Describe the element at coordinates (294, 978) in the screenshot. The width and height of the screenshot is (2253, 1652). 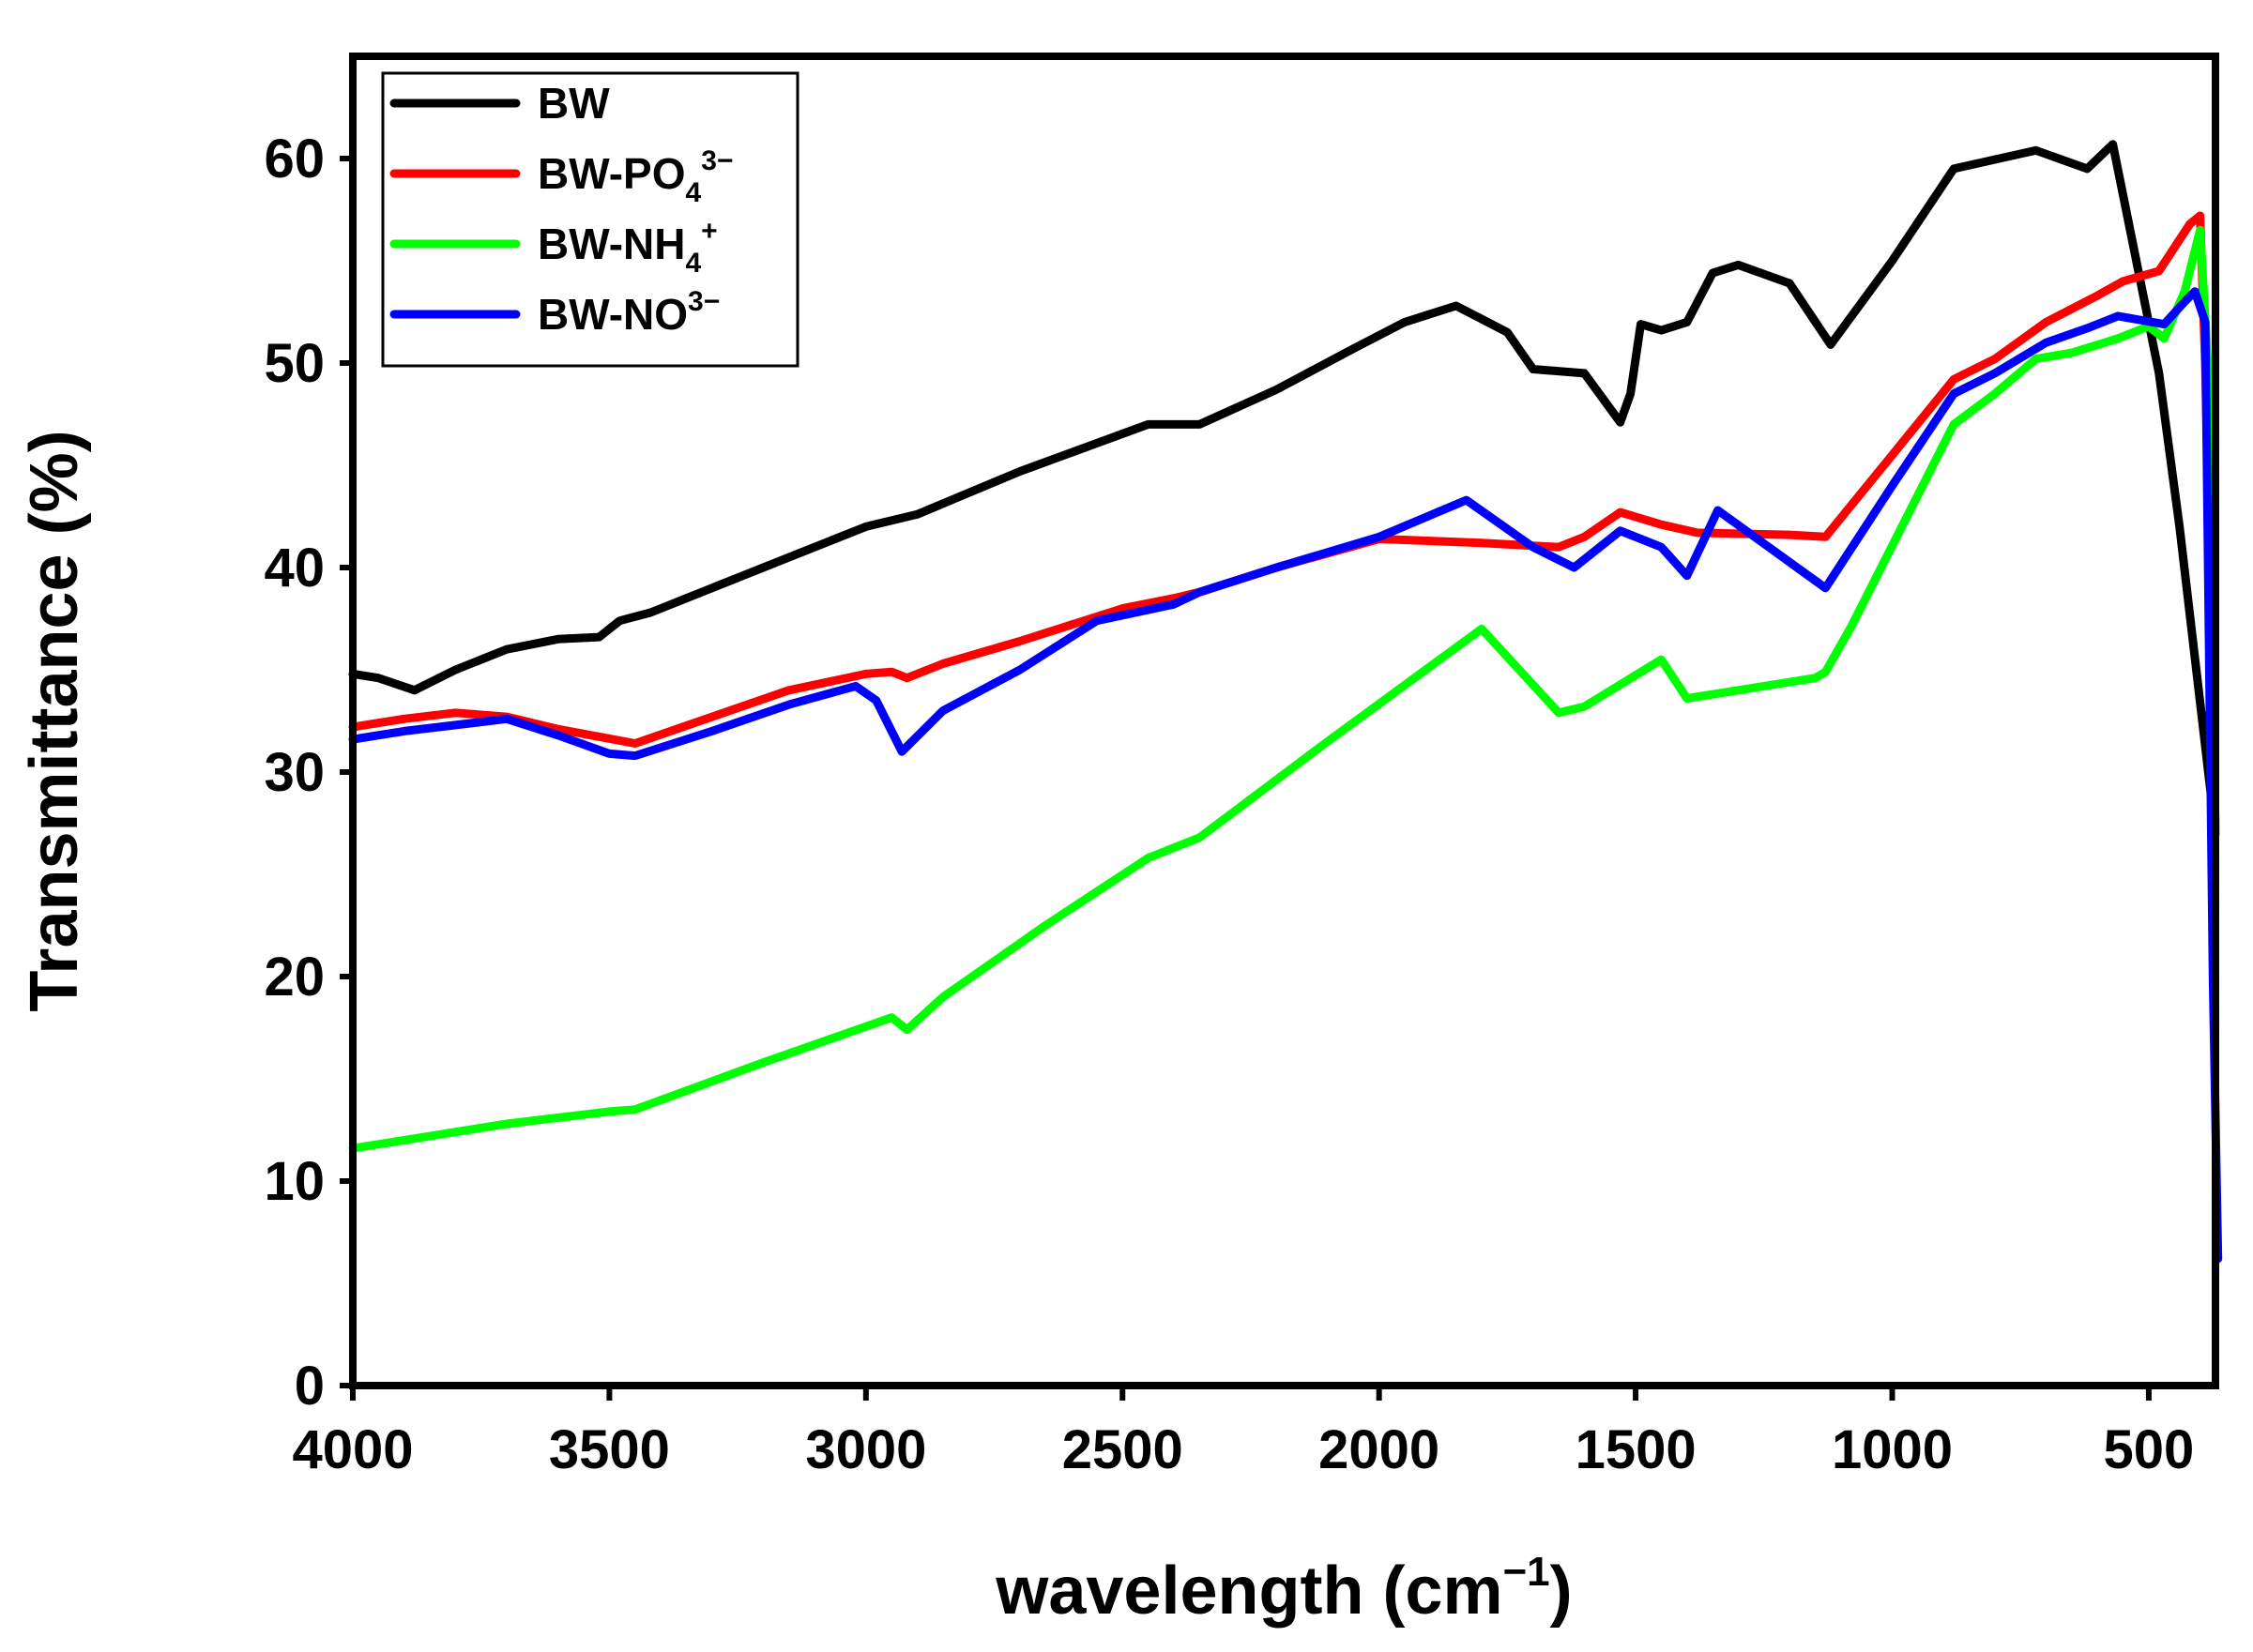
I see `y-tick-label: 20` at that location.